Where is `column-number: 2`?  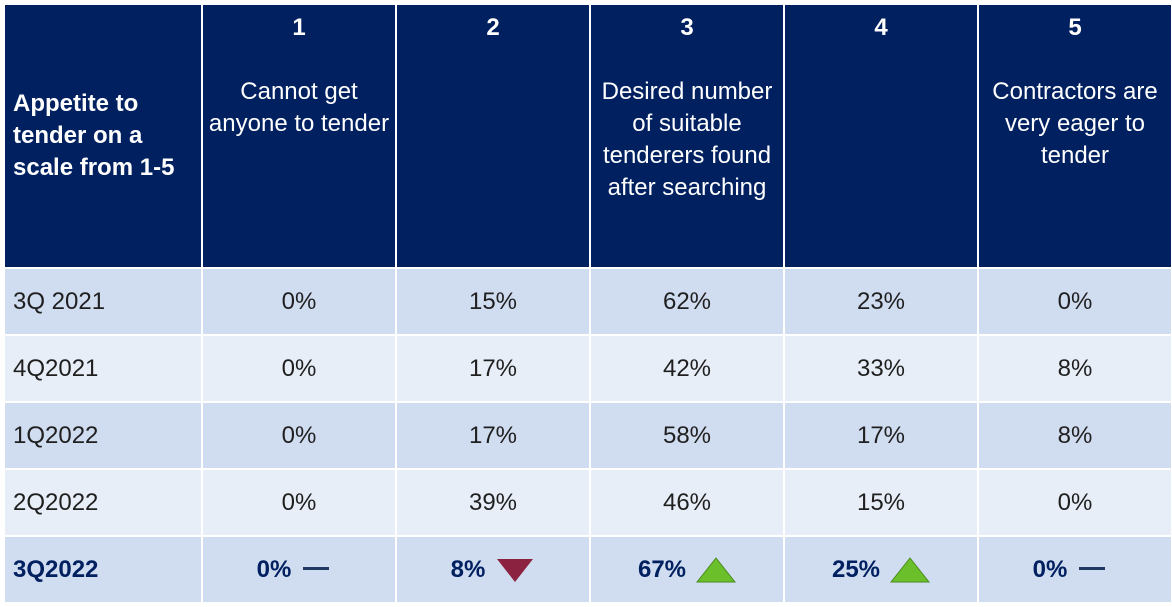
column-number: 2 is located at coordinates (493, 27).